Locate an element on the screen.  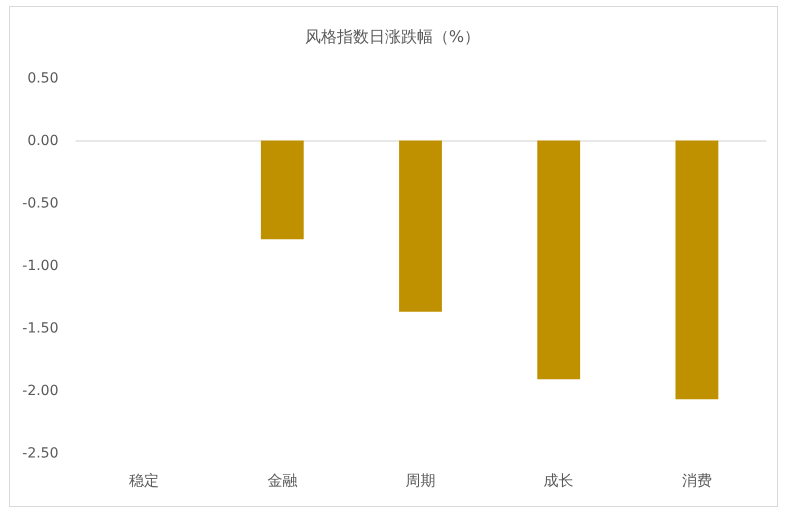
y-tick-label: -2.00 is located at coordinates (40, 391).